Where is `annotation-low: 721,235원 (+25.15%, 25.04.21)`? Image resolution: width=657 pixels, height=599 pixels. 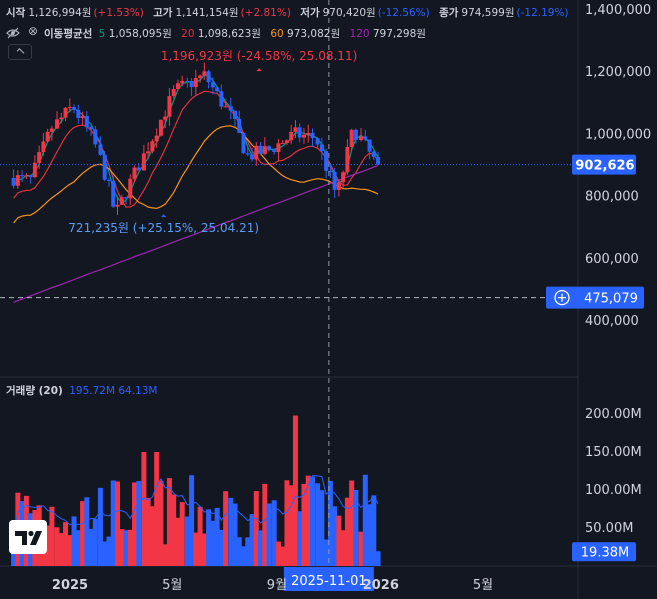 annotation-low: 721,235원 (+25.15%, 25.04.21) is located at coordinates (163, 228).